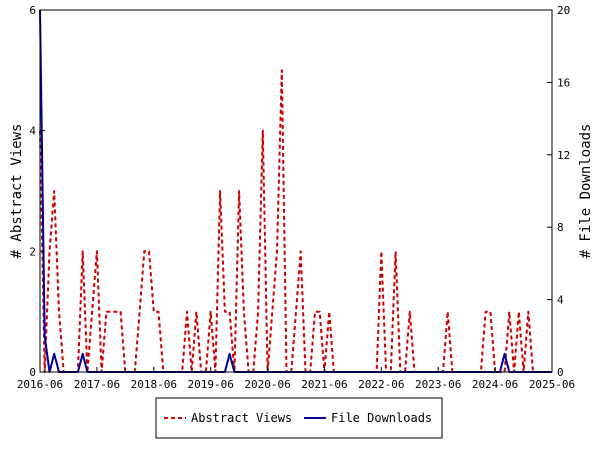  Describe the element at coordinates (563, 155) in the screenshot. I see `y-right-tick-label: 12` at that location.